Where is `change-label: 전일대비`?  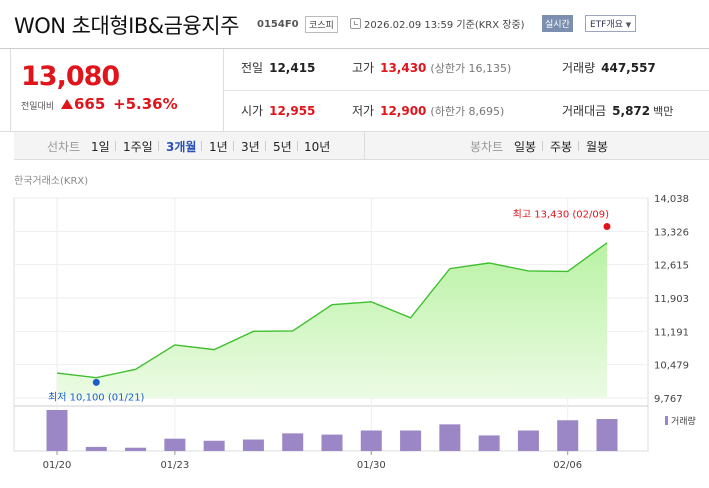
change-label: 전일대비 is located at coordinates (38, 107).